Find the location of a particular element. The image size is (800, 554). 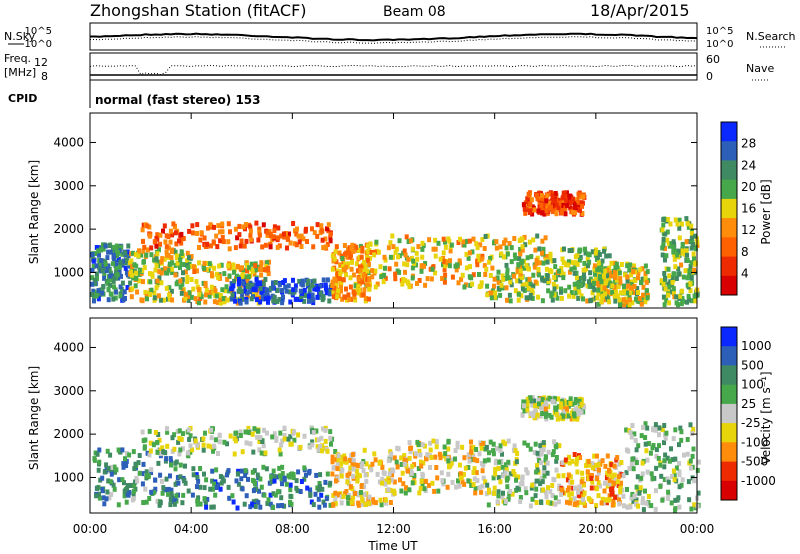

cpid-label: CPID is located at coordinates (22, 98).